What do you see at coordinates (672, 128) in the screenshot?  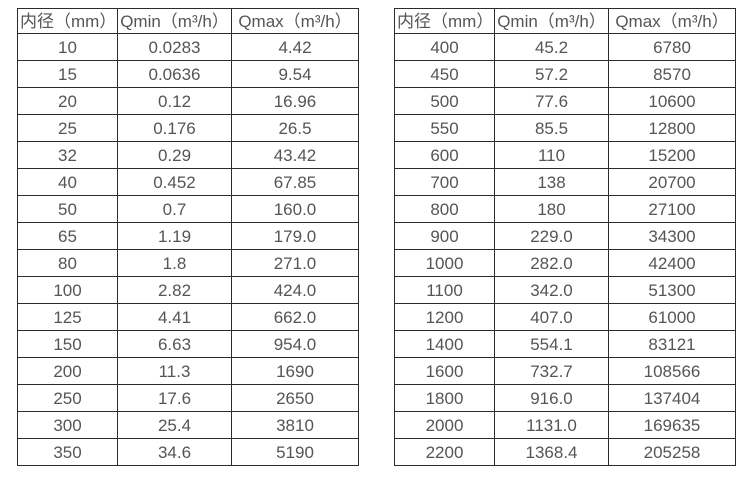 I see `table-cell: 12800` at bounding box center [672, 128].